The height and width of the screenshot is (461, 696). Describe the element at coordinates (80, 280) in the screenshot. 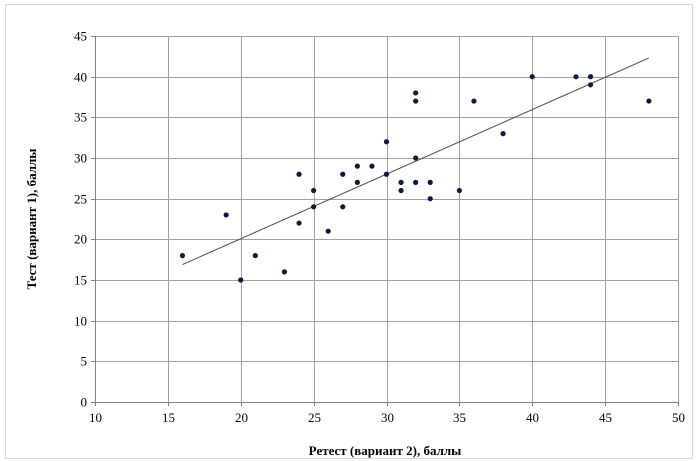

I see `y-tick-label: 15` at that location.